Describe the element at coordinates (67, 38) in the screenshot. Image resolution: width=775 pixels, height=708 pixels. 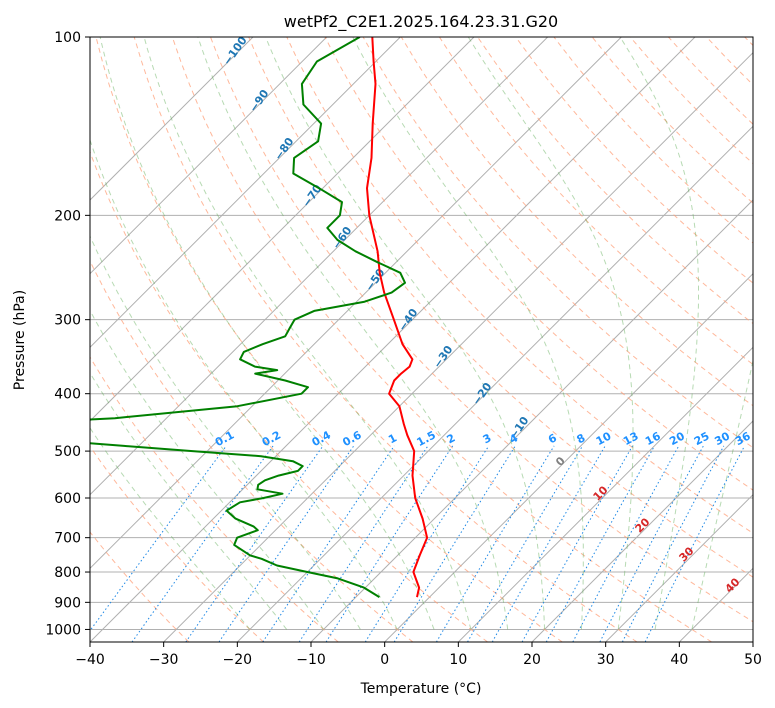
I see `y-tick-label: 100` at that location.